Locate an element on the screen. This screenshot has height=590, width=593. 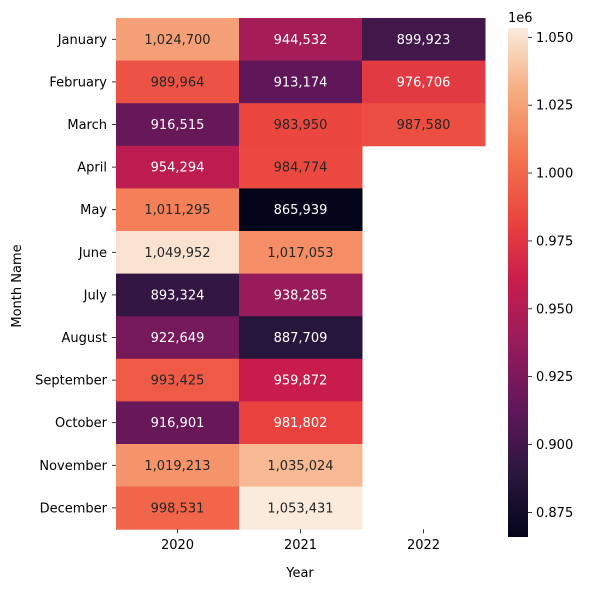
cell-value-label: 954,294 is located at coordinates (178, 168).